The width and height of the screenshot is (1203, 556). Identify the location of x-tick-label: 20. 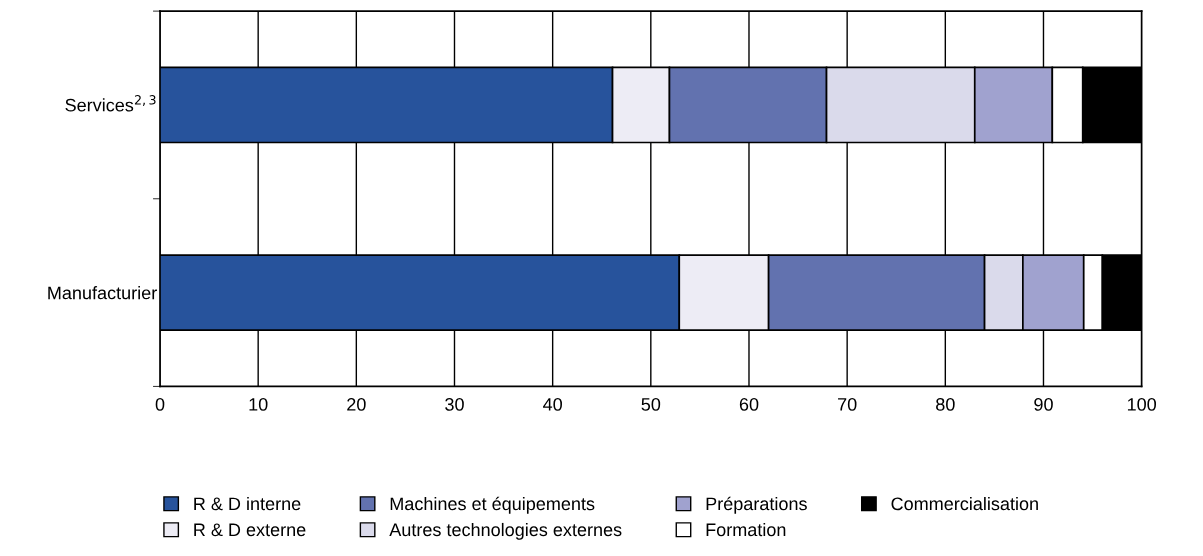
(356, 404).